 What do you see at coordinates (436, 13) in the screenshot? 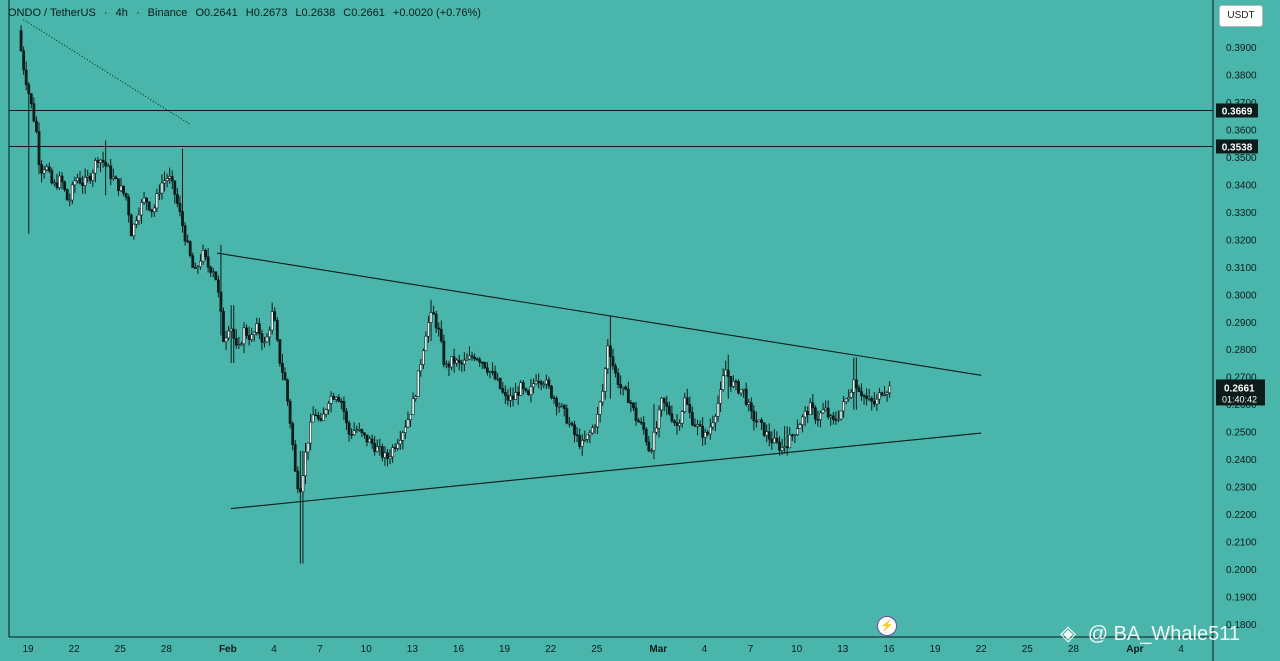
I see `change-value: +0.0020 (+0.76%)` at bounding box center [436, 13].